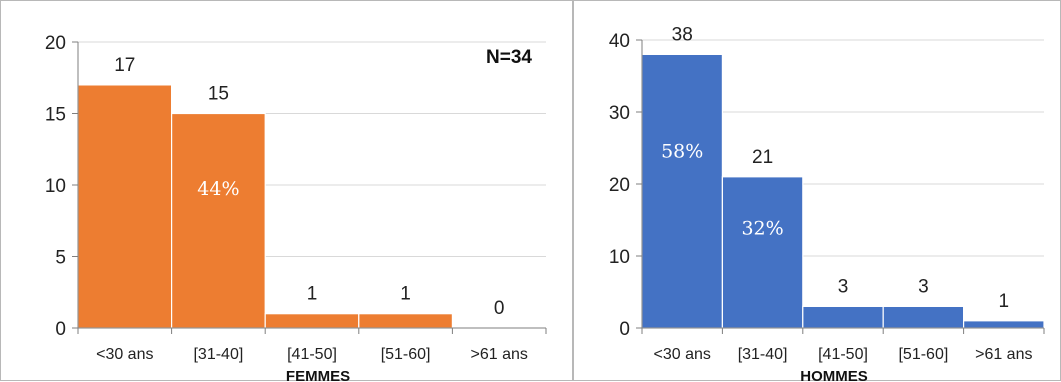  What do you see at coordinates (405, 294) in the screenshot?
I see `data-label-3: 1` at bounding box center [405, 294].